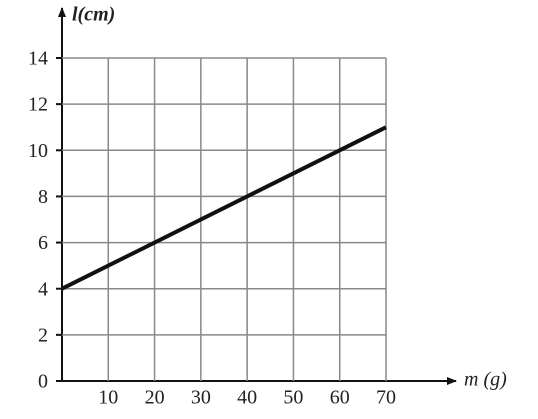 This screenshot has height=419, width=538. I want to click on x-tick-label: 40, so click(247, 398).